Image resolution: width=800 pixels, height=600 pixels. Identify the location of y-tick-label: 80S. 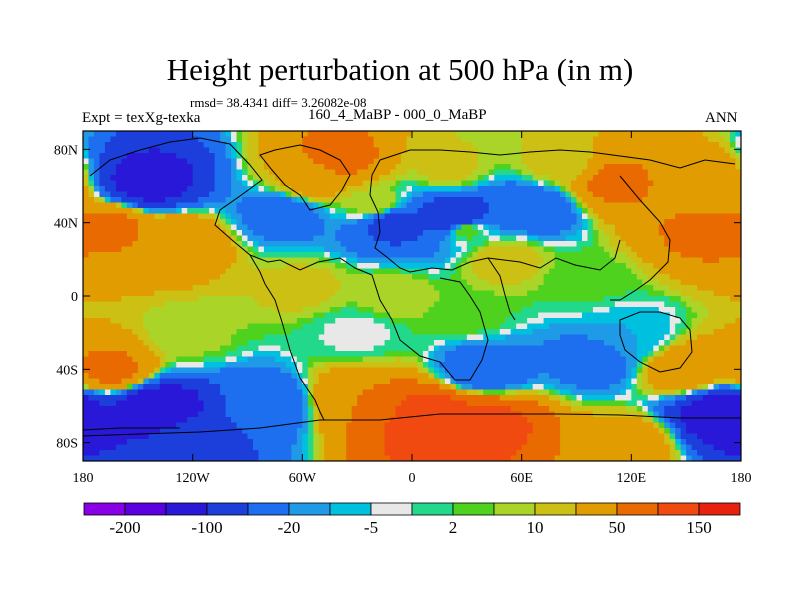
(67, 444).